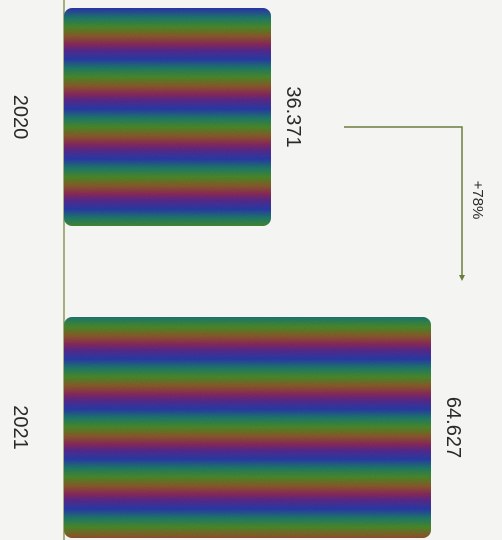  What do you see at coordinates (404, 203) in the screenshot?
I see `change-arrow` at bounding box center [404, 203].